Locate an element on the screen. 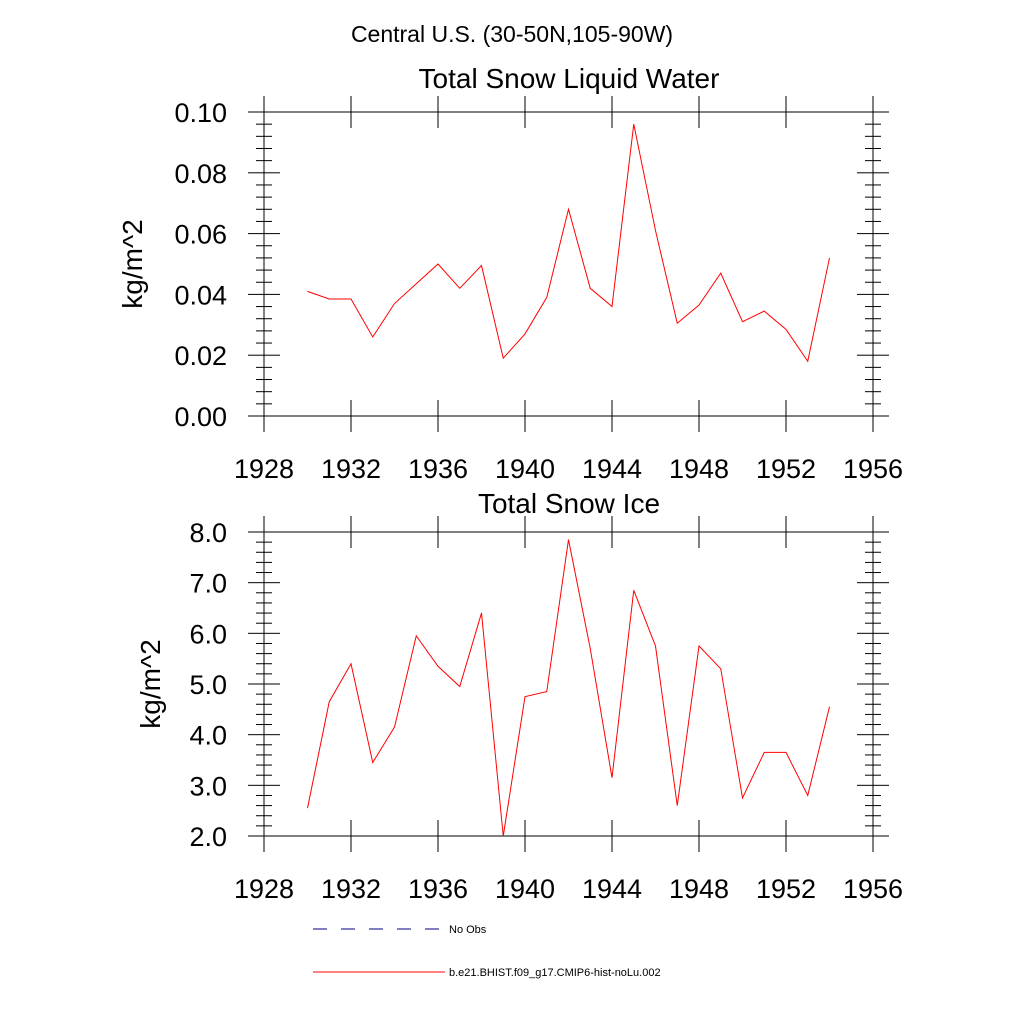  y-tick-label: 7.0 is located at coordinates (208, 584).